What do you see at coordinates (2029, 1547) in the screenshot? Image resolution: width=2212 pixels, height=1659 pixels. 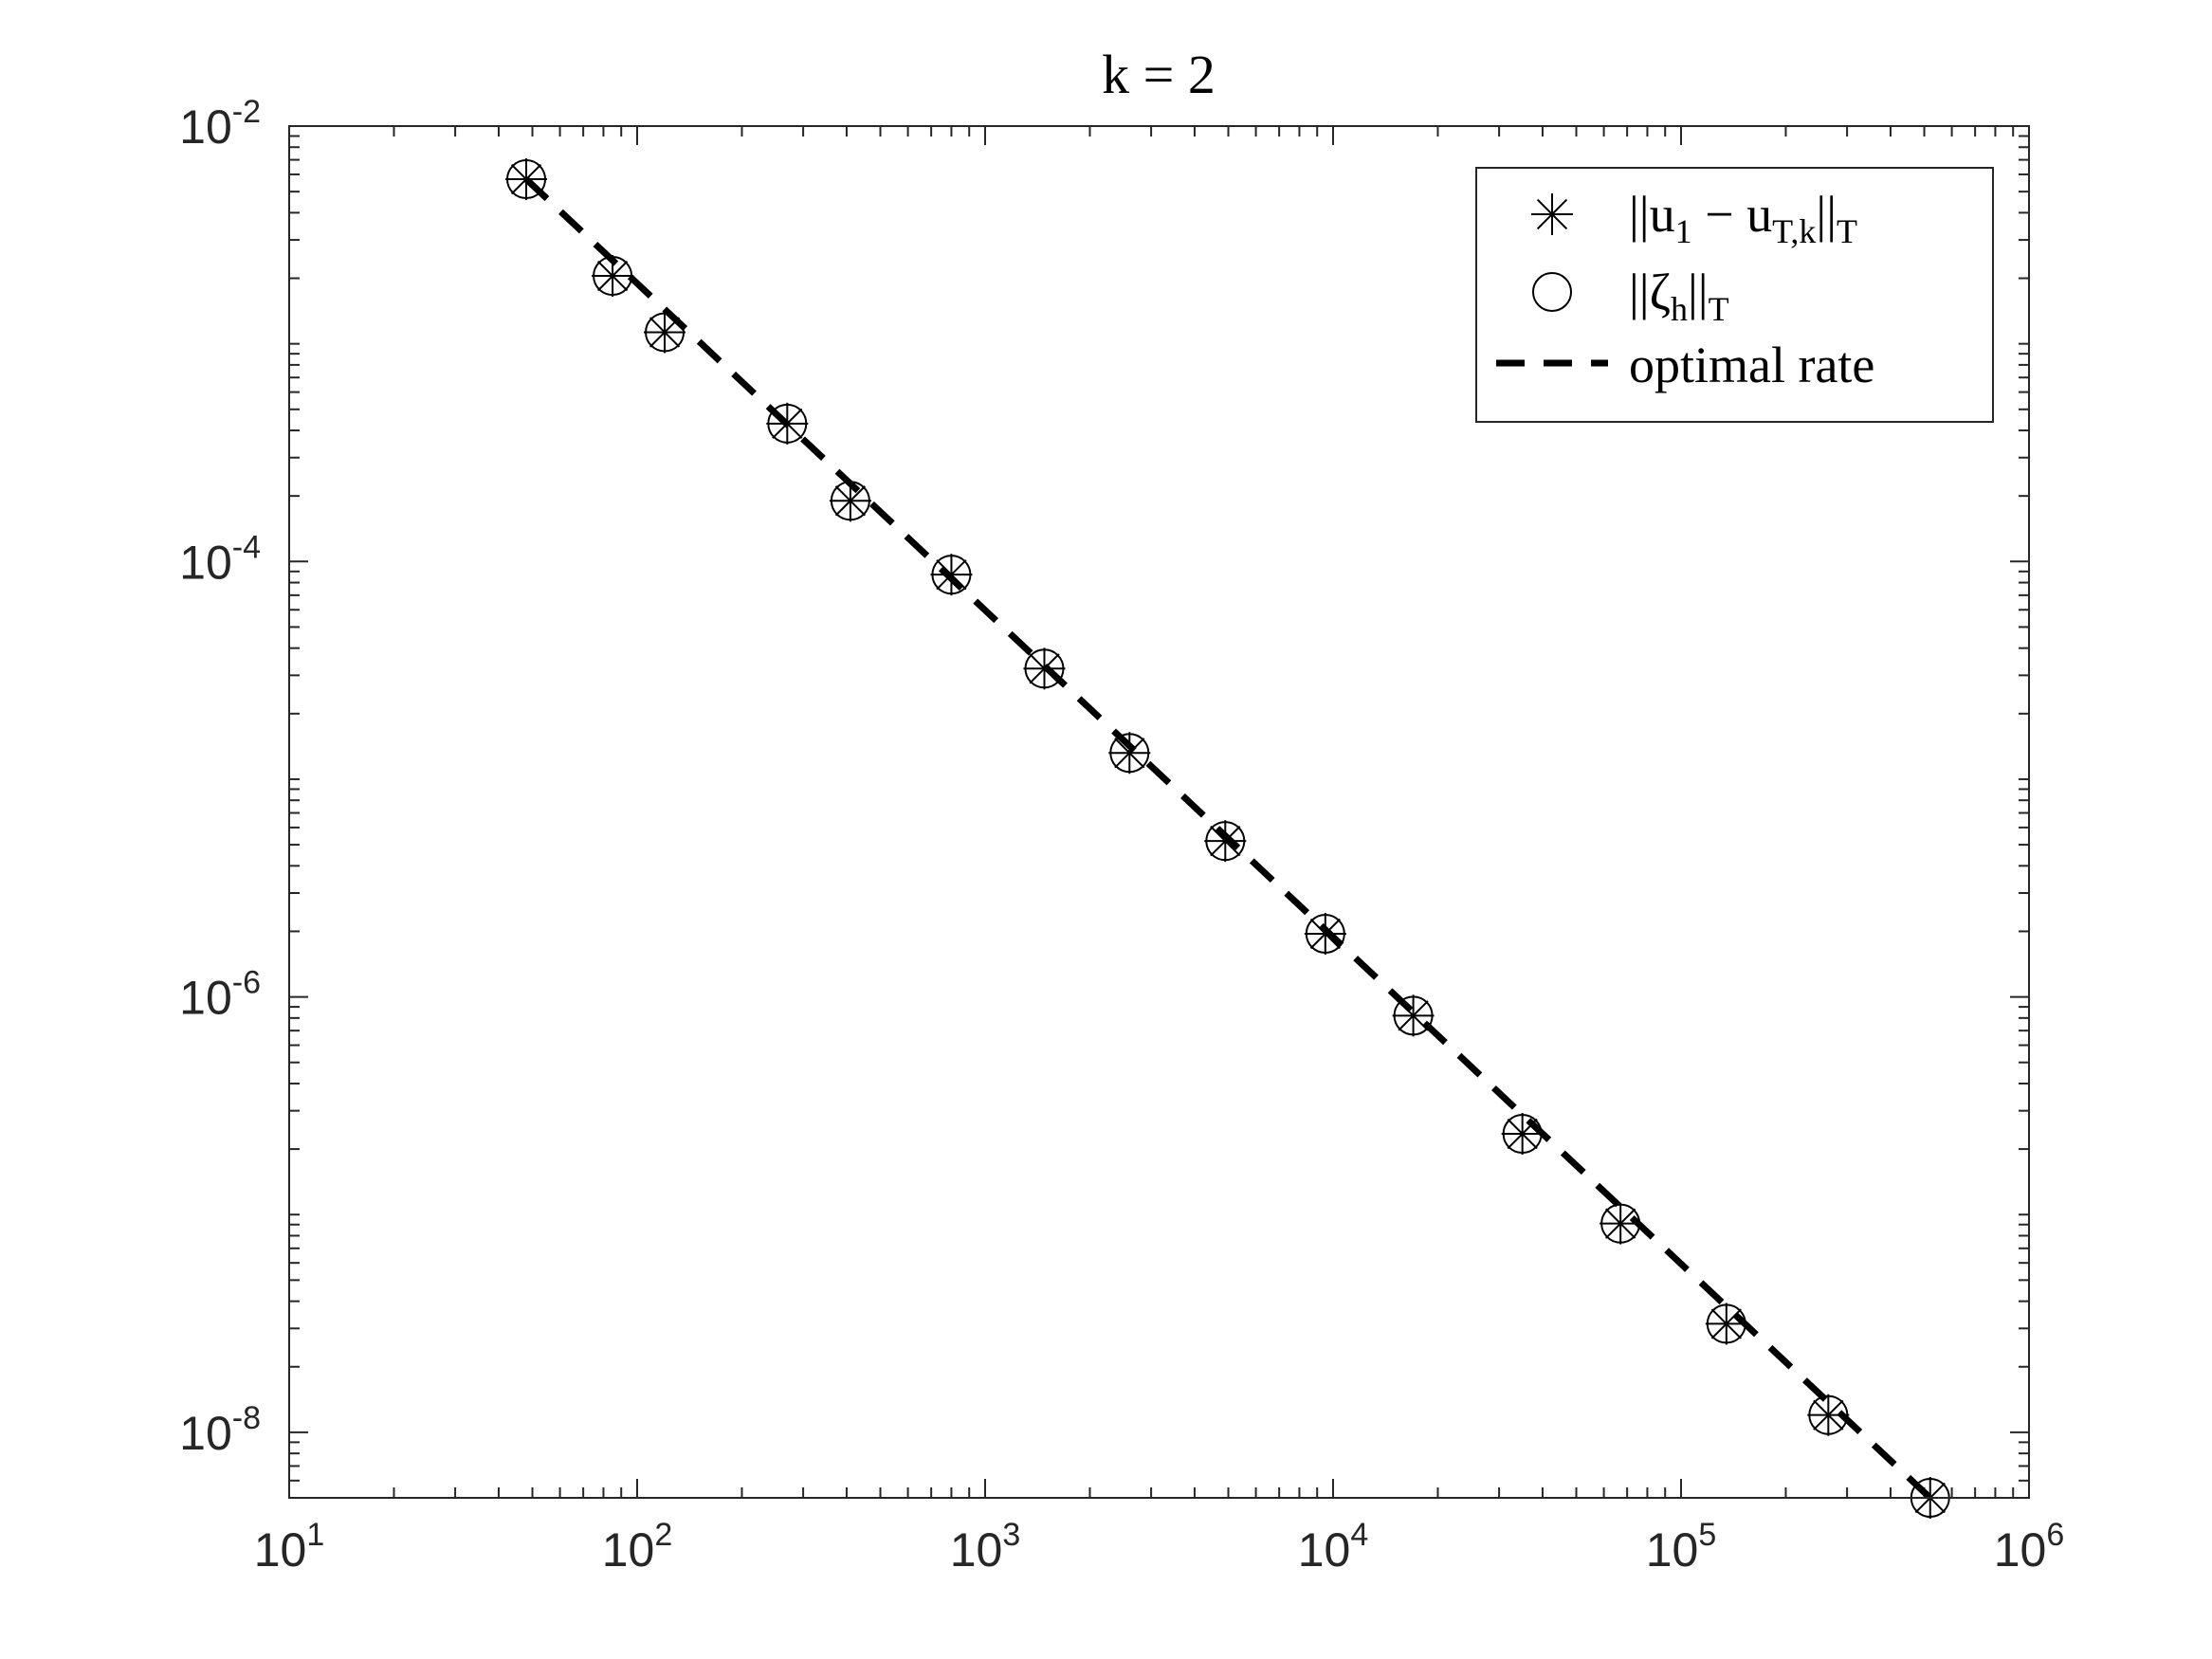 I see `x-tick-label: 10⁶` at bounding box center [2029, 1547].